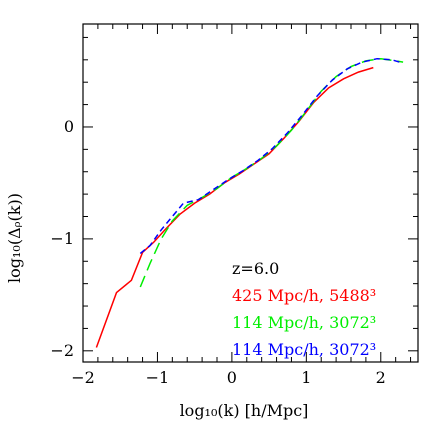 This screenshot has width=443, height=443. I want to click on y-tick-label: −2, so click(62, 350).